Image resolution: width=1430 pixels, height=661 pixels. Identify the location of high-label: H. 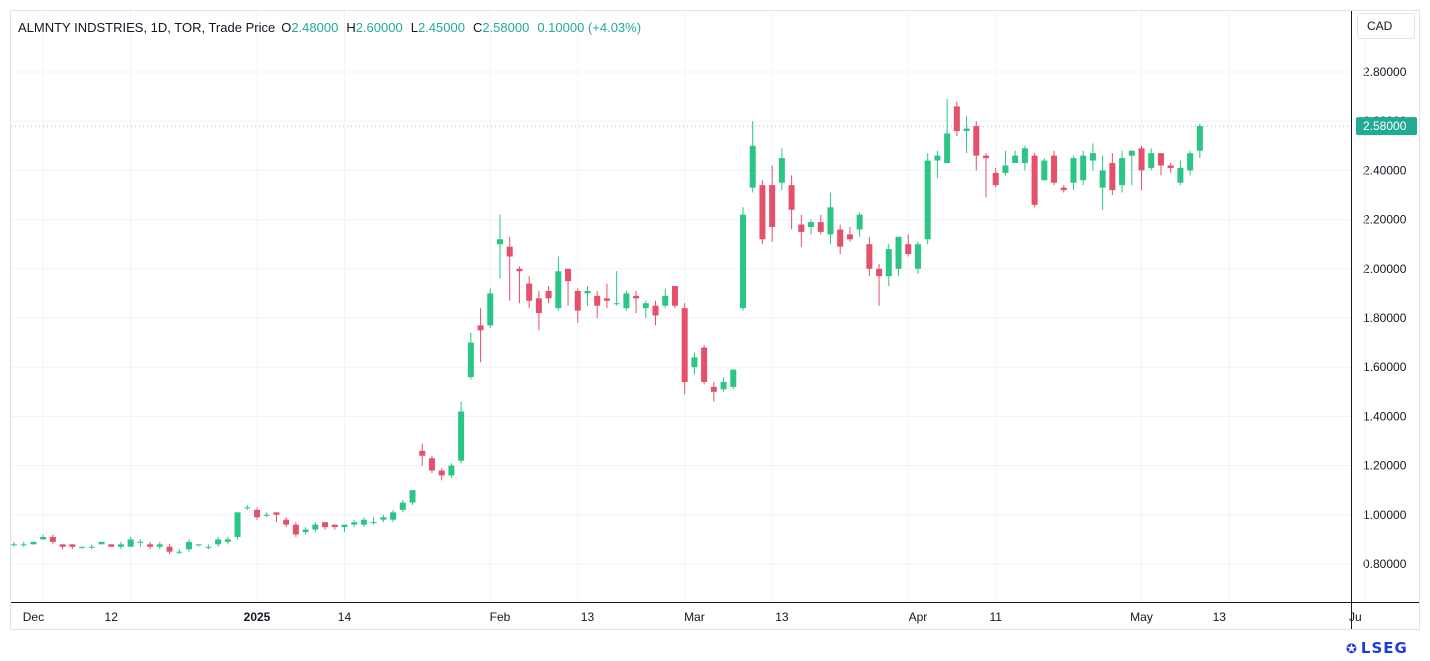
(351, 27).